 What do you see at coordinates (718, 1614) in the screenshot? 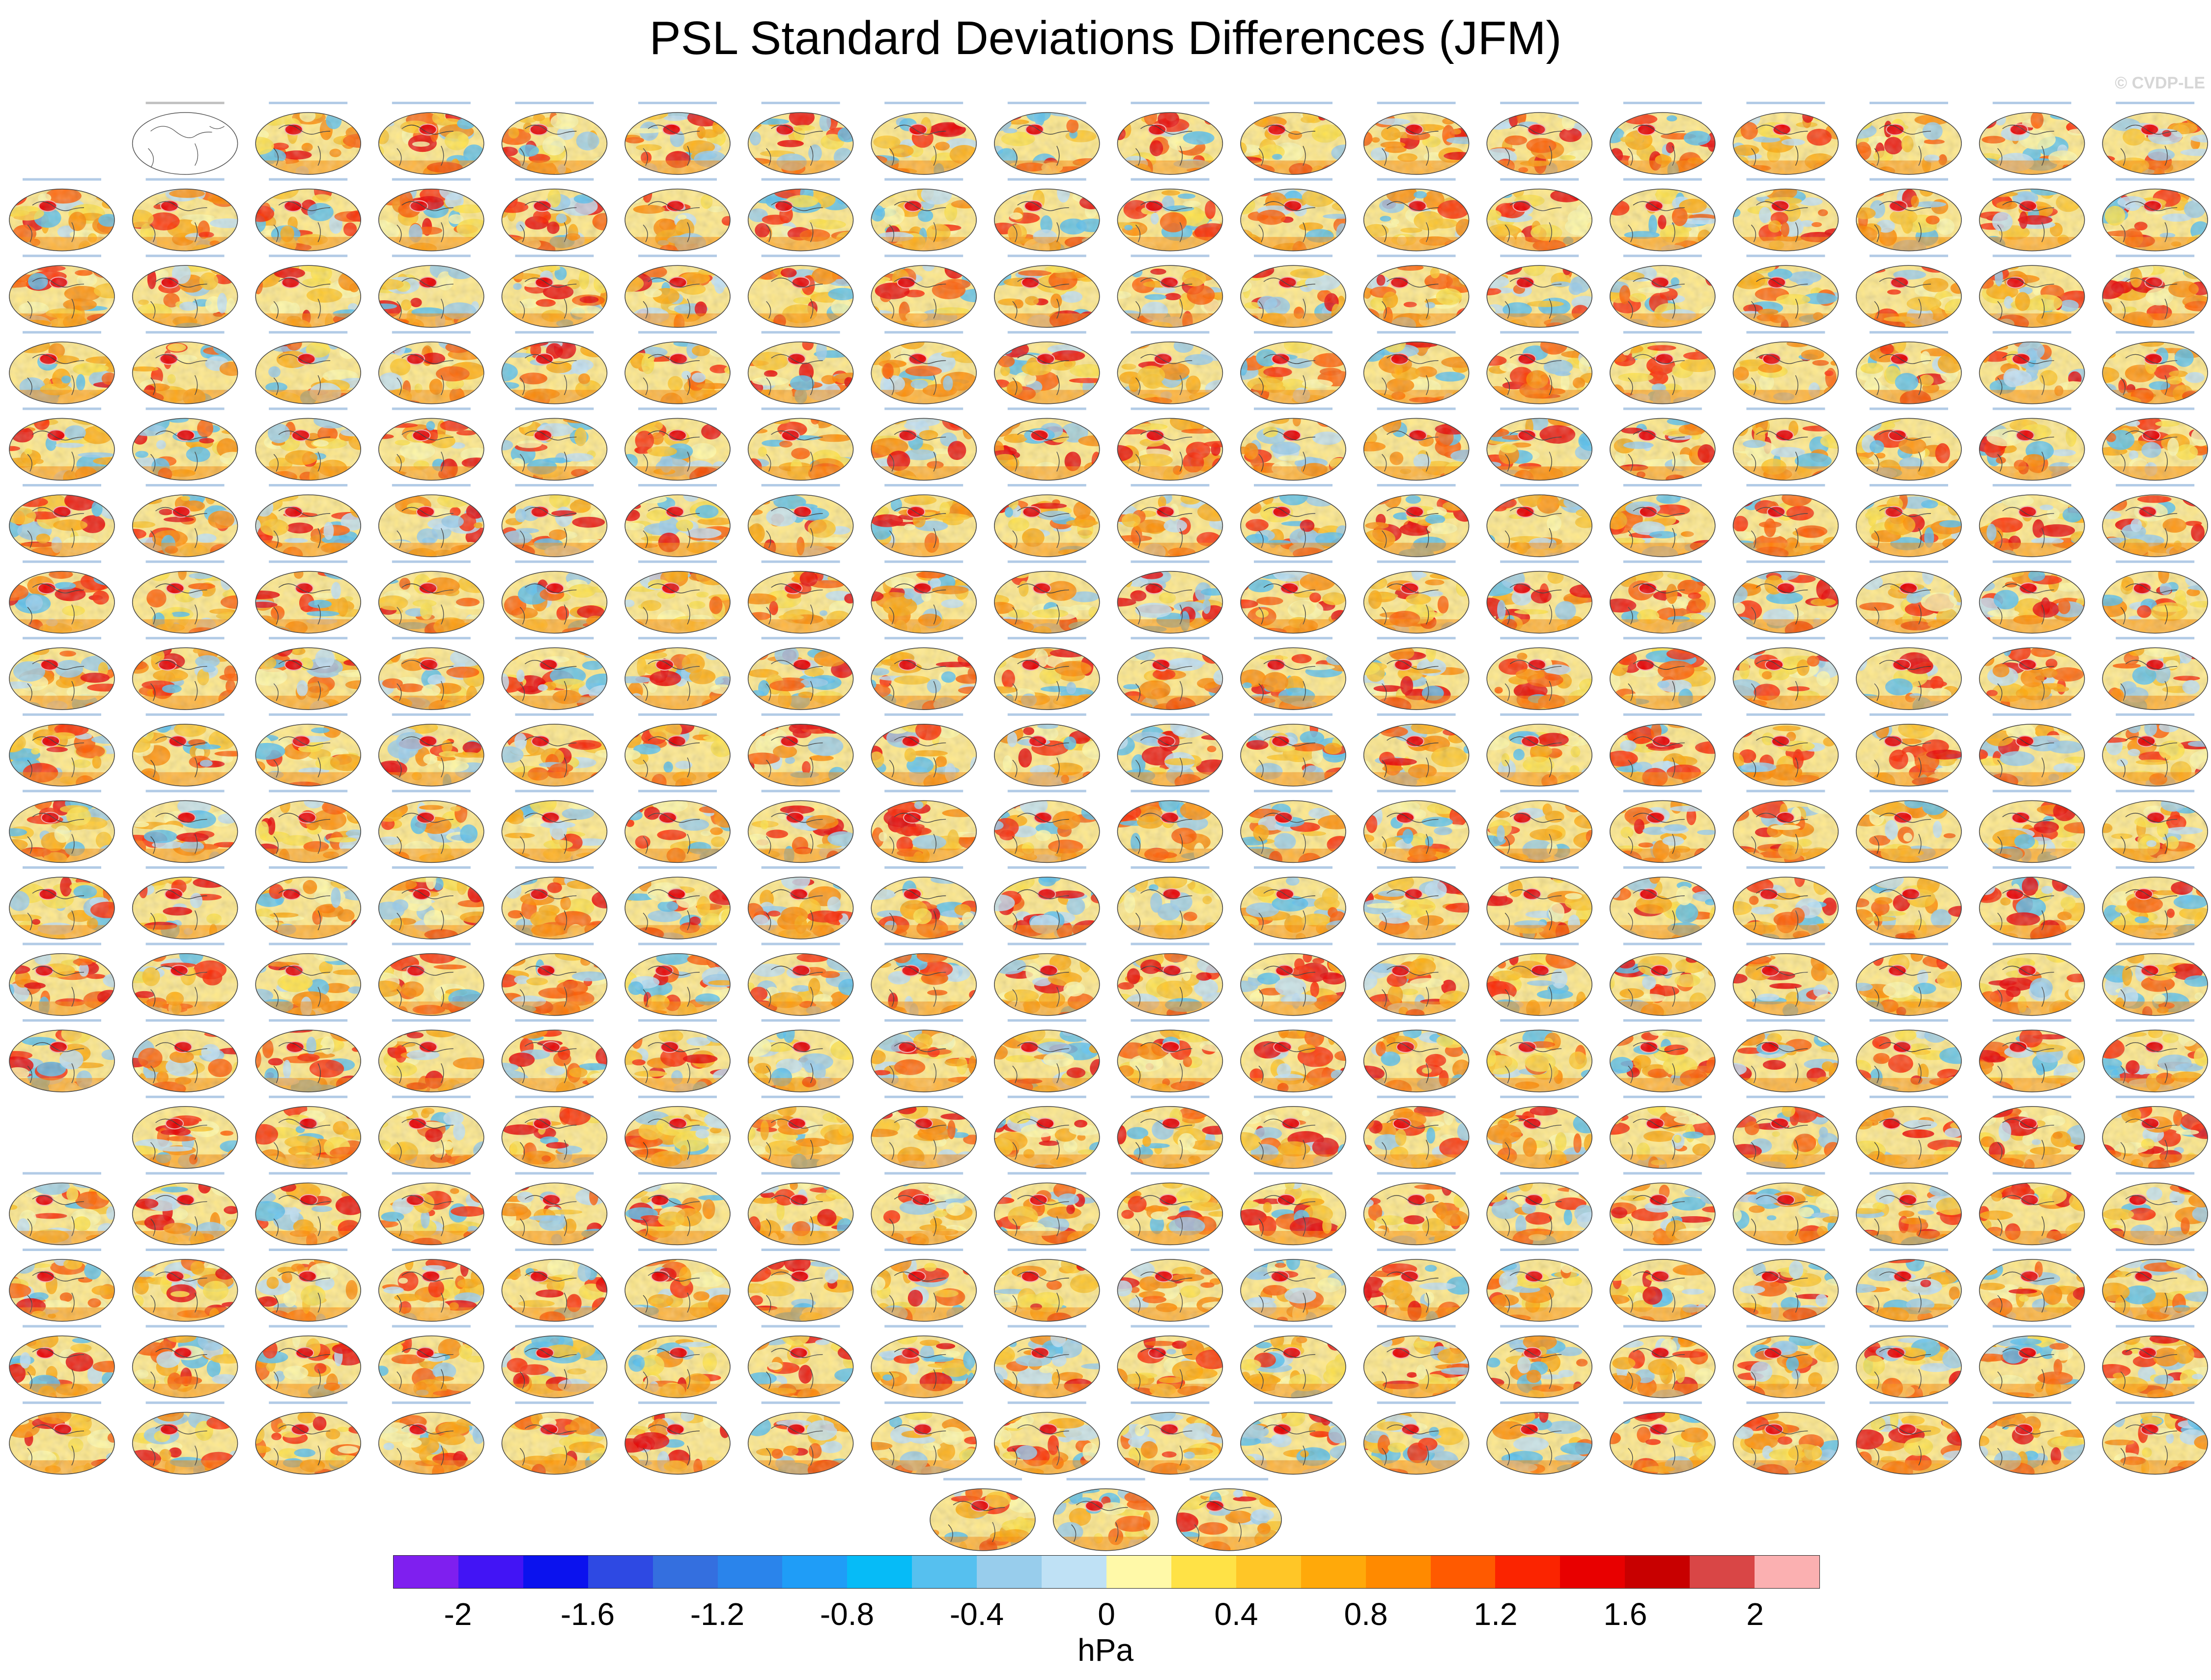
I see `colorbar-tick-label: -1.2` at bounding box center [718, 1614].